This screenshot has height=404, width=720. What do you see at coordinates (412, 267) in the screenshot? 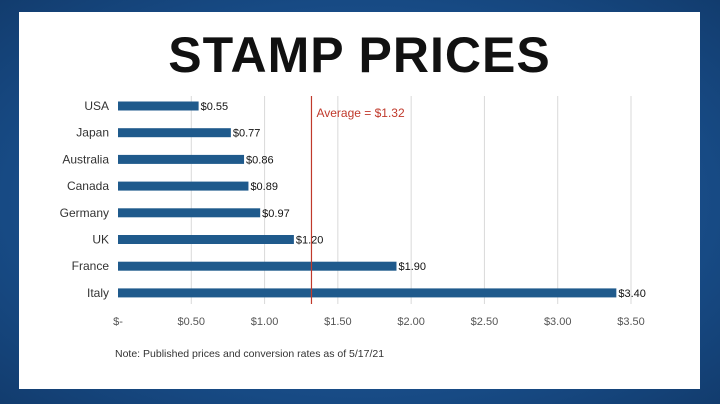
I see `value-label: $1.90` at bounding box center [412, 267].